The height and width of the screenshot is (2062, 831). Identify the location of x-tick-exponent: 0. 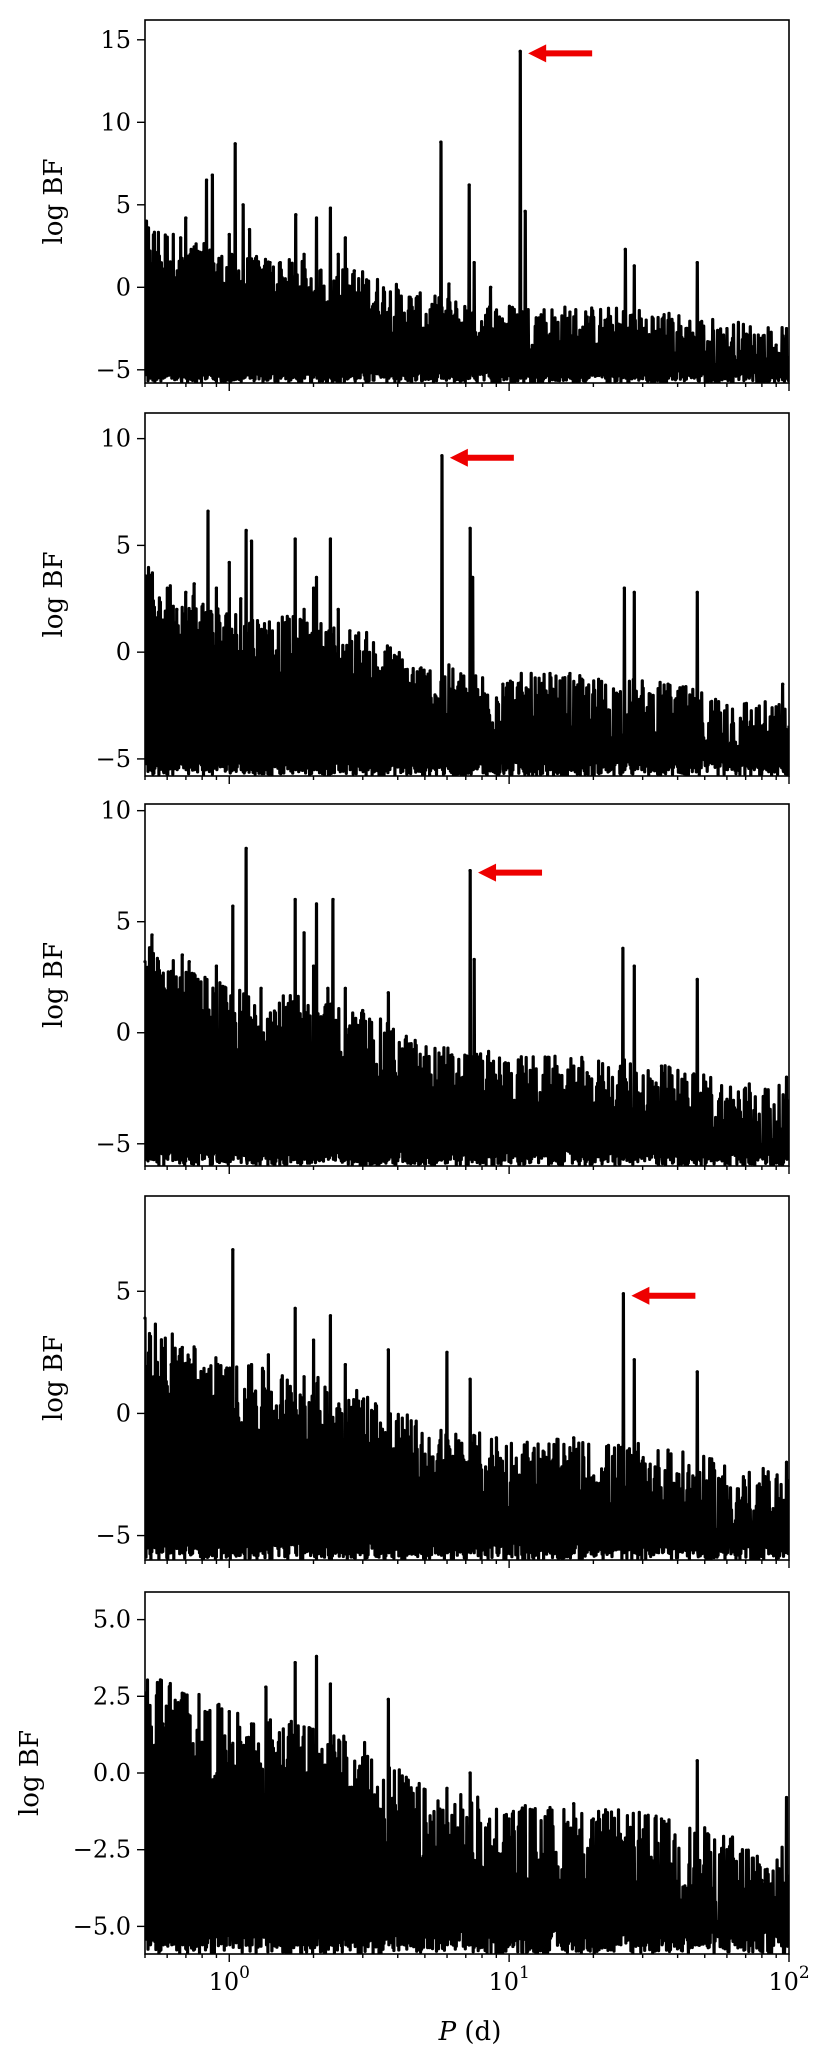
(244, 1973).